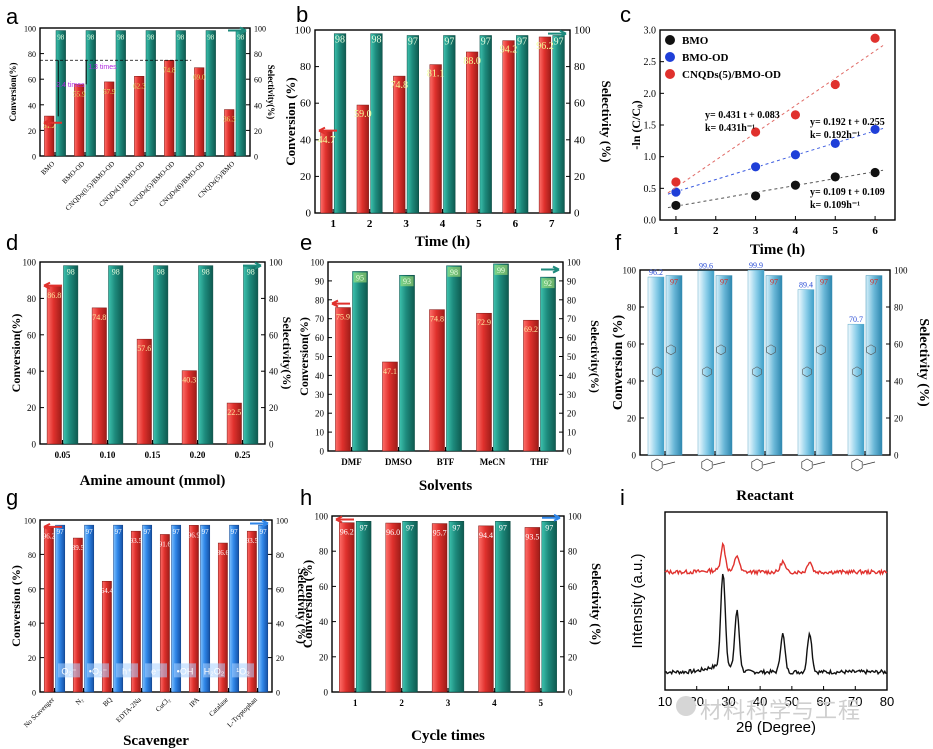 The width and height of the screenshot is (933, 749). I want to click on y2-tick-label: 90, so click(572, 281).